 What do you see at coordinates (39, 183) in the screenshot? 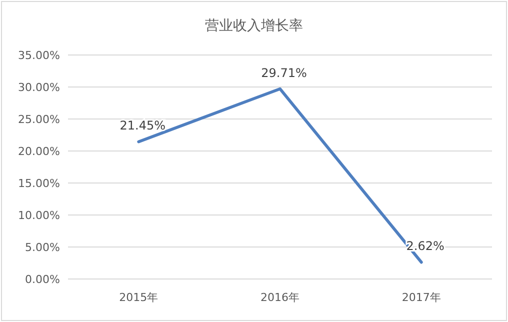
I see `ytick: 15.00%` at bounding box center [39, 183].